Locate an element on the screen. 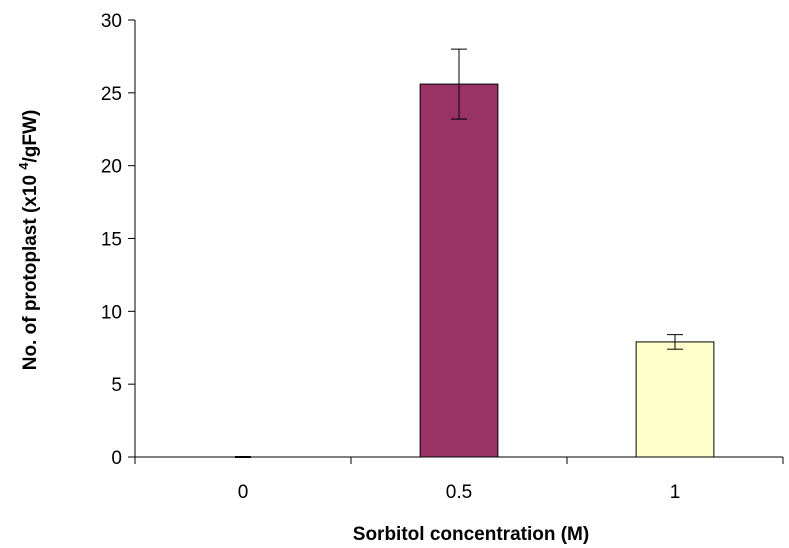 Image resolution: width=789 pixels, height=548 pixels. y-tick-label: 25 is located at coordinates (111, 94).